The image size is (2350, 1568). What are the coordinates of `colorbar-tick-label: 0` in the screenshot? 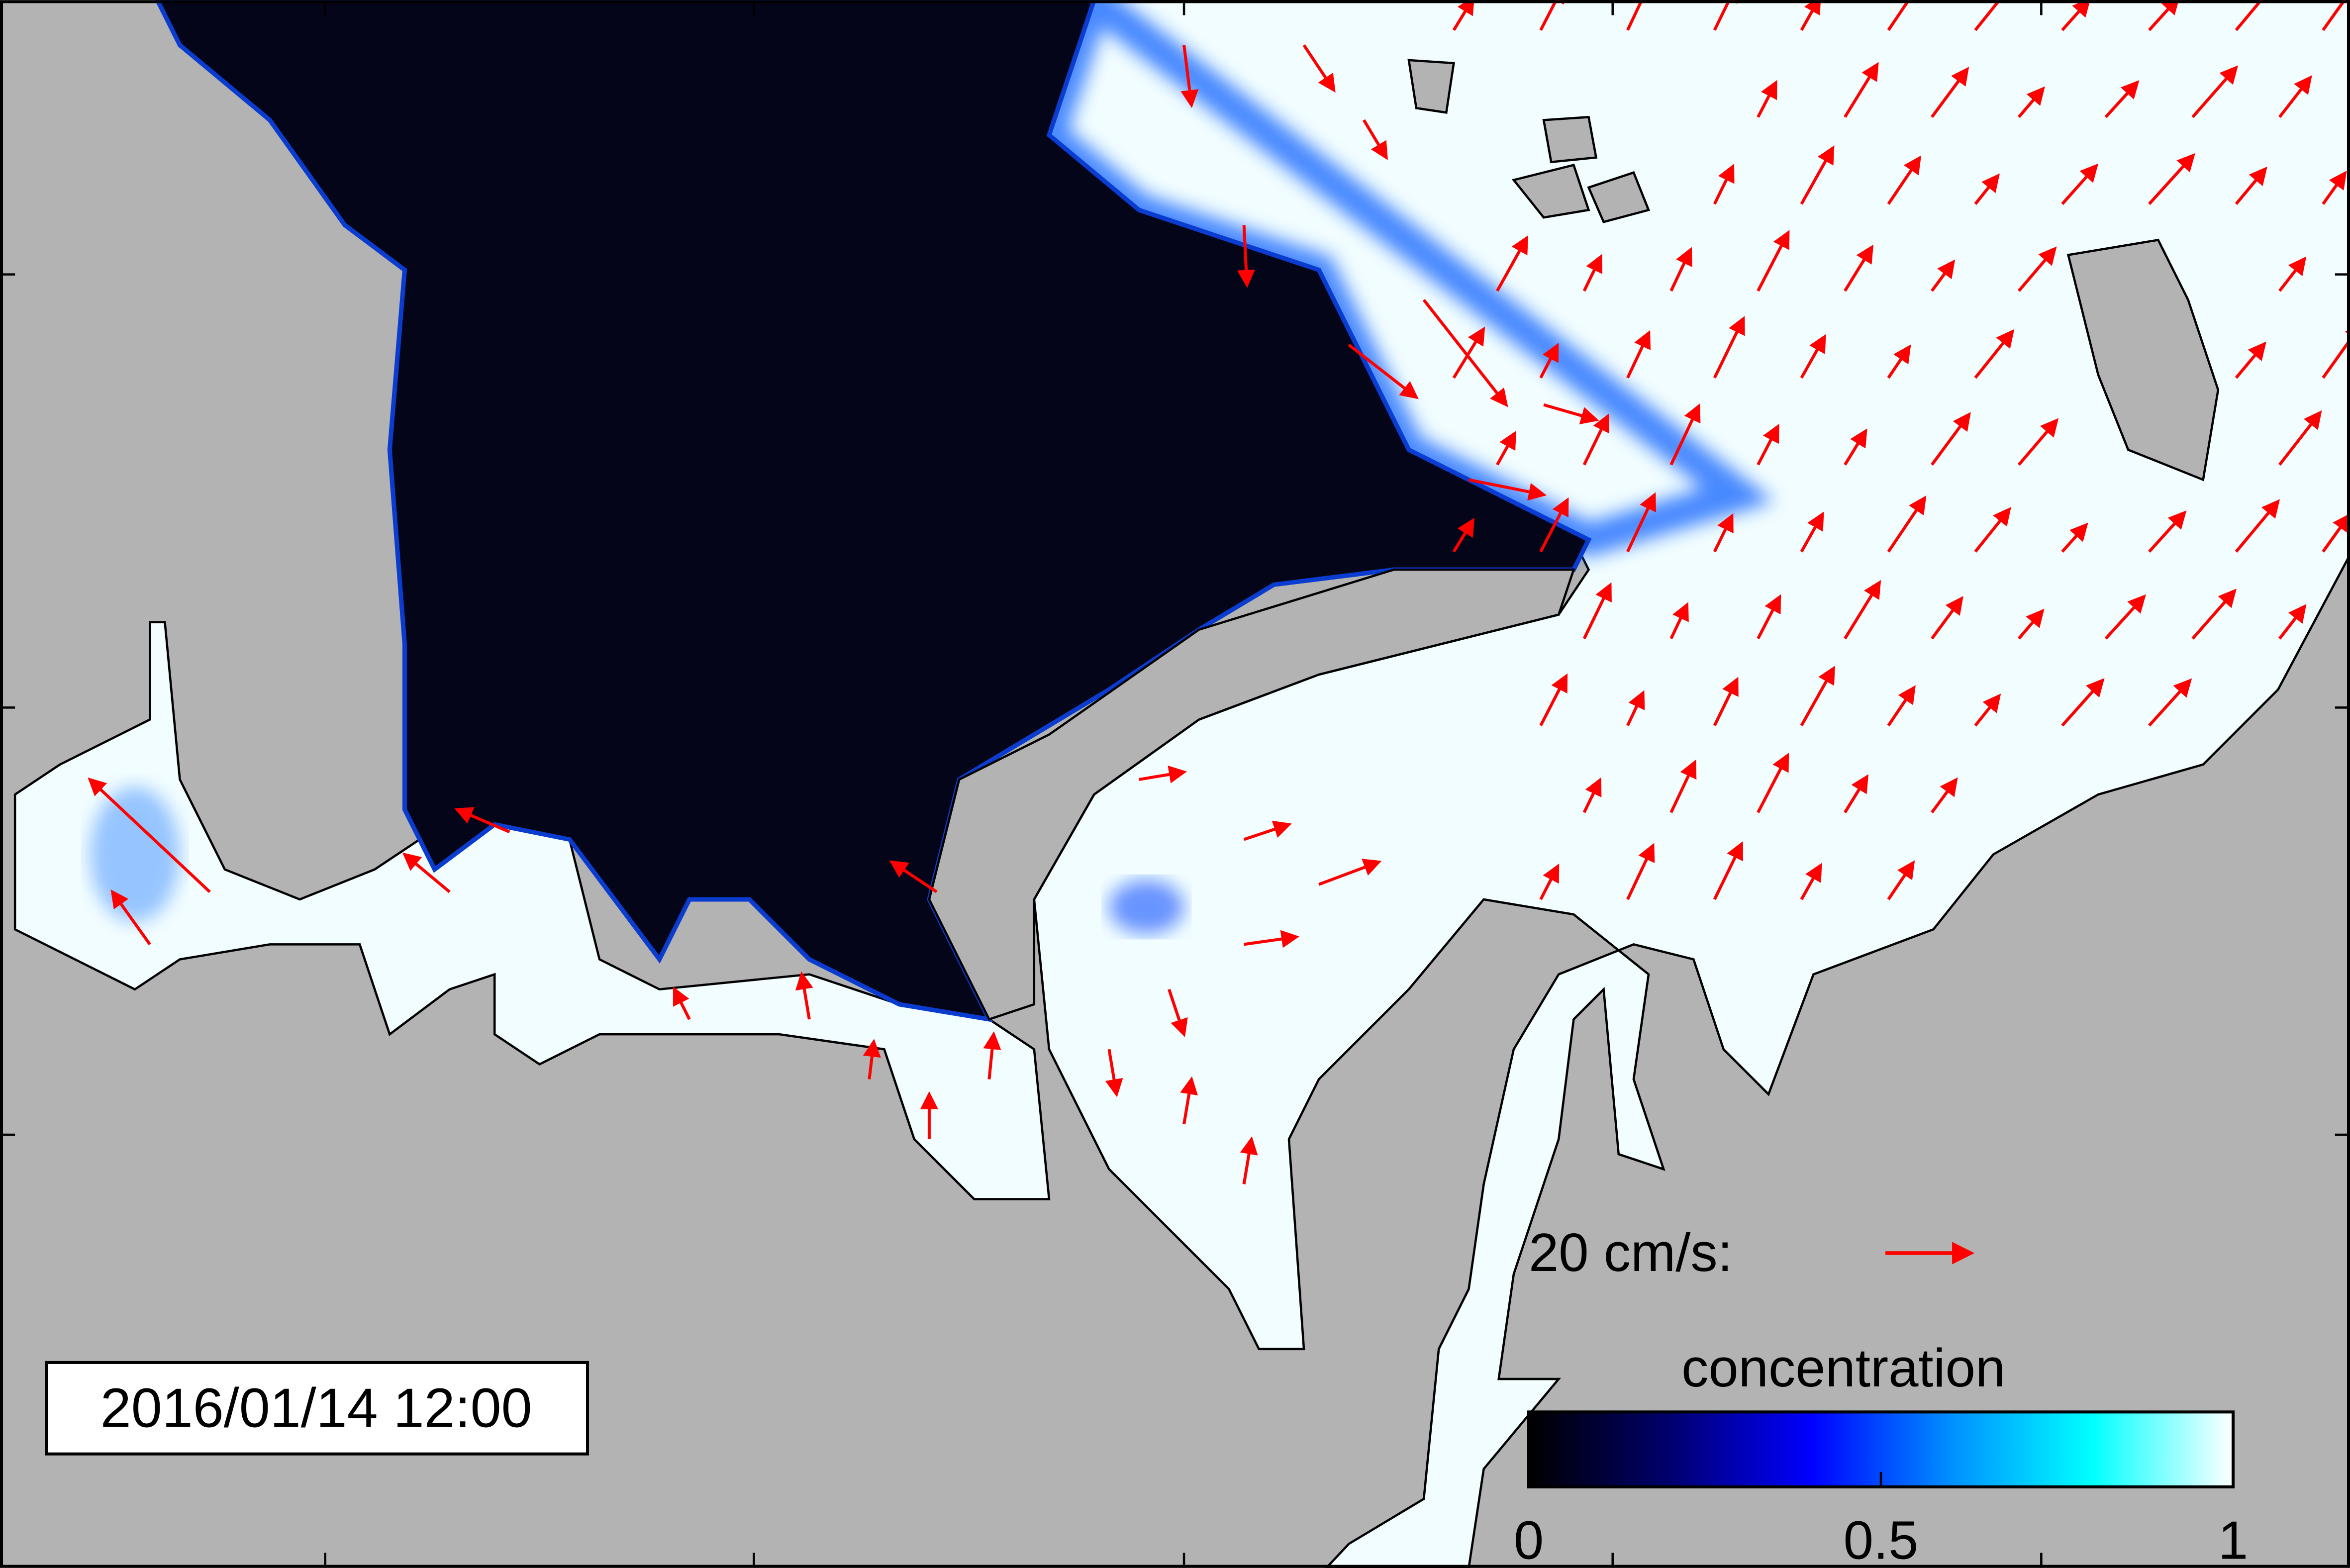 It's located at (1529, 1539).